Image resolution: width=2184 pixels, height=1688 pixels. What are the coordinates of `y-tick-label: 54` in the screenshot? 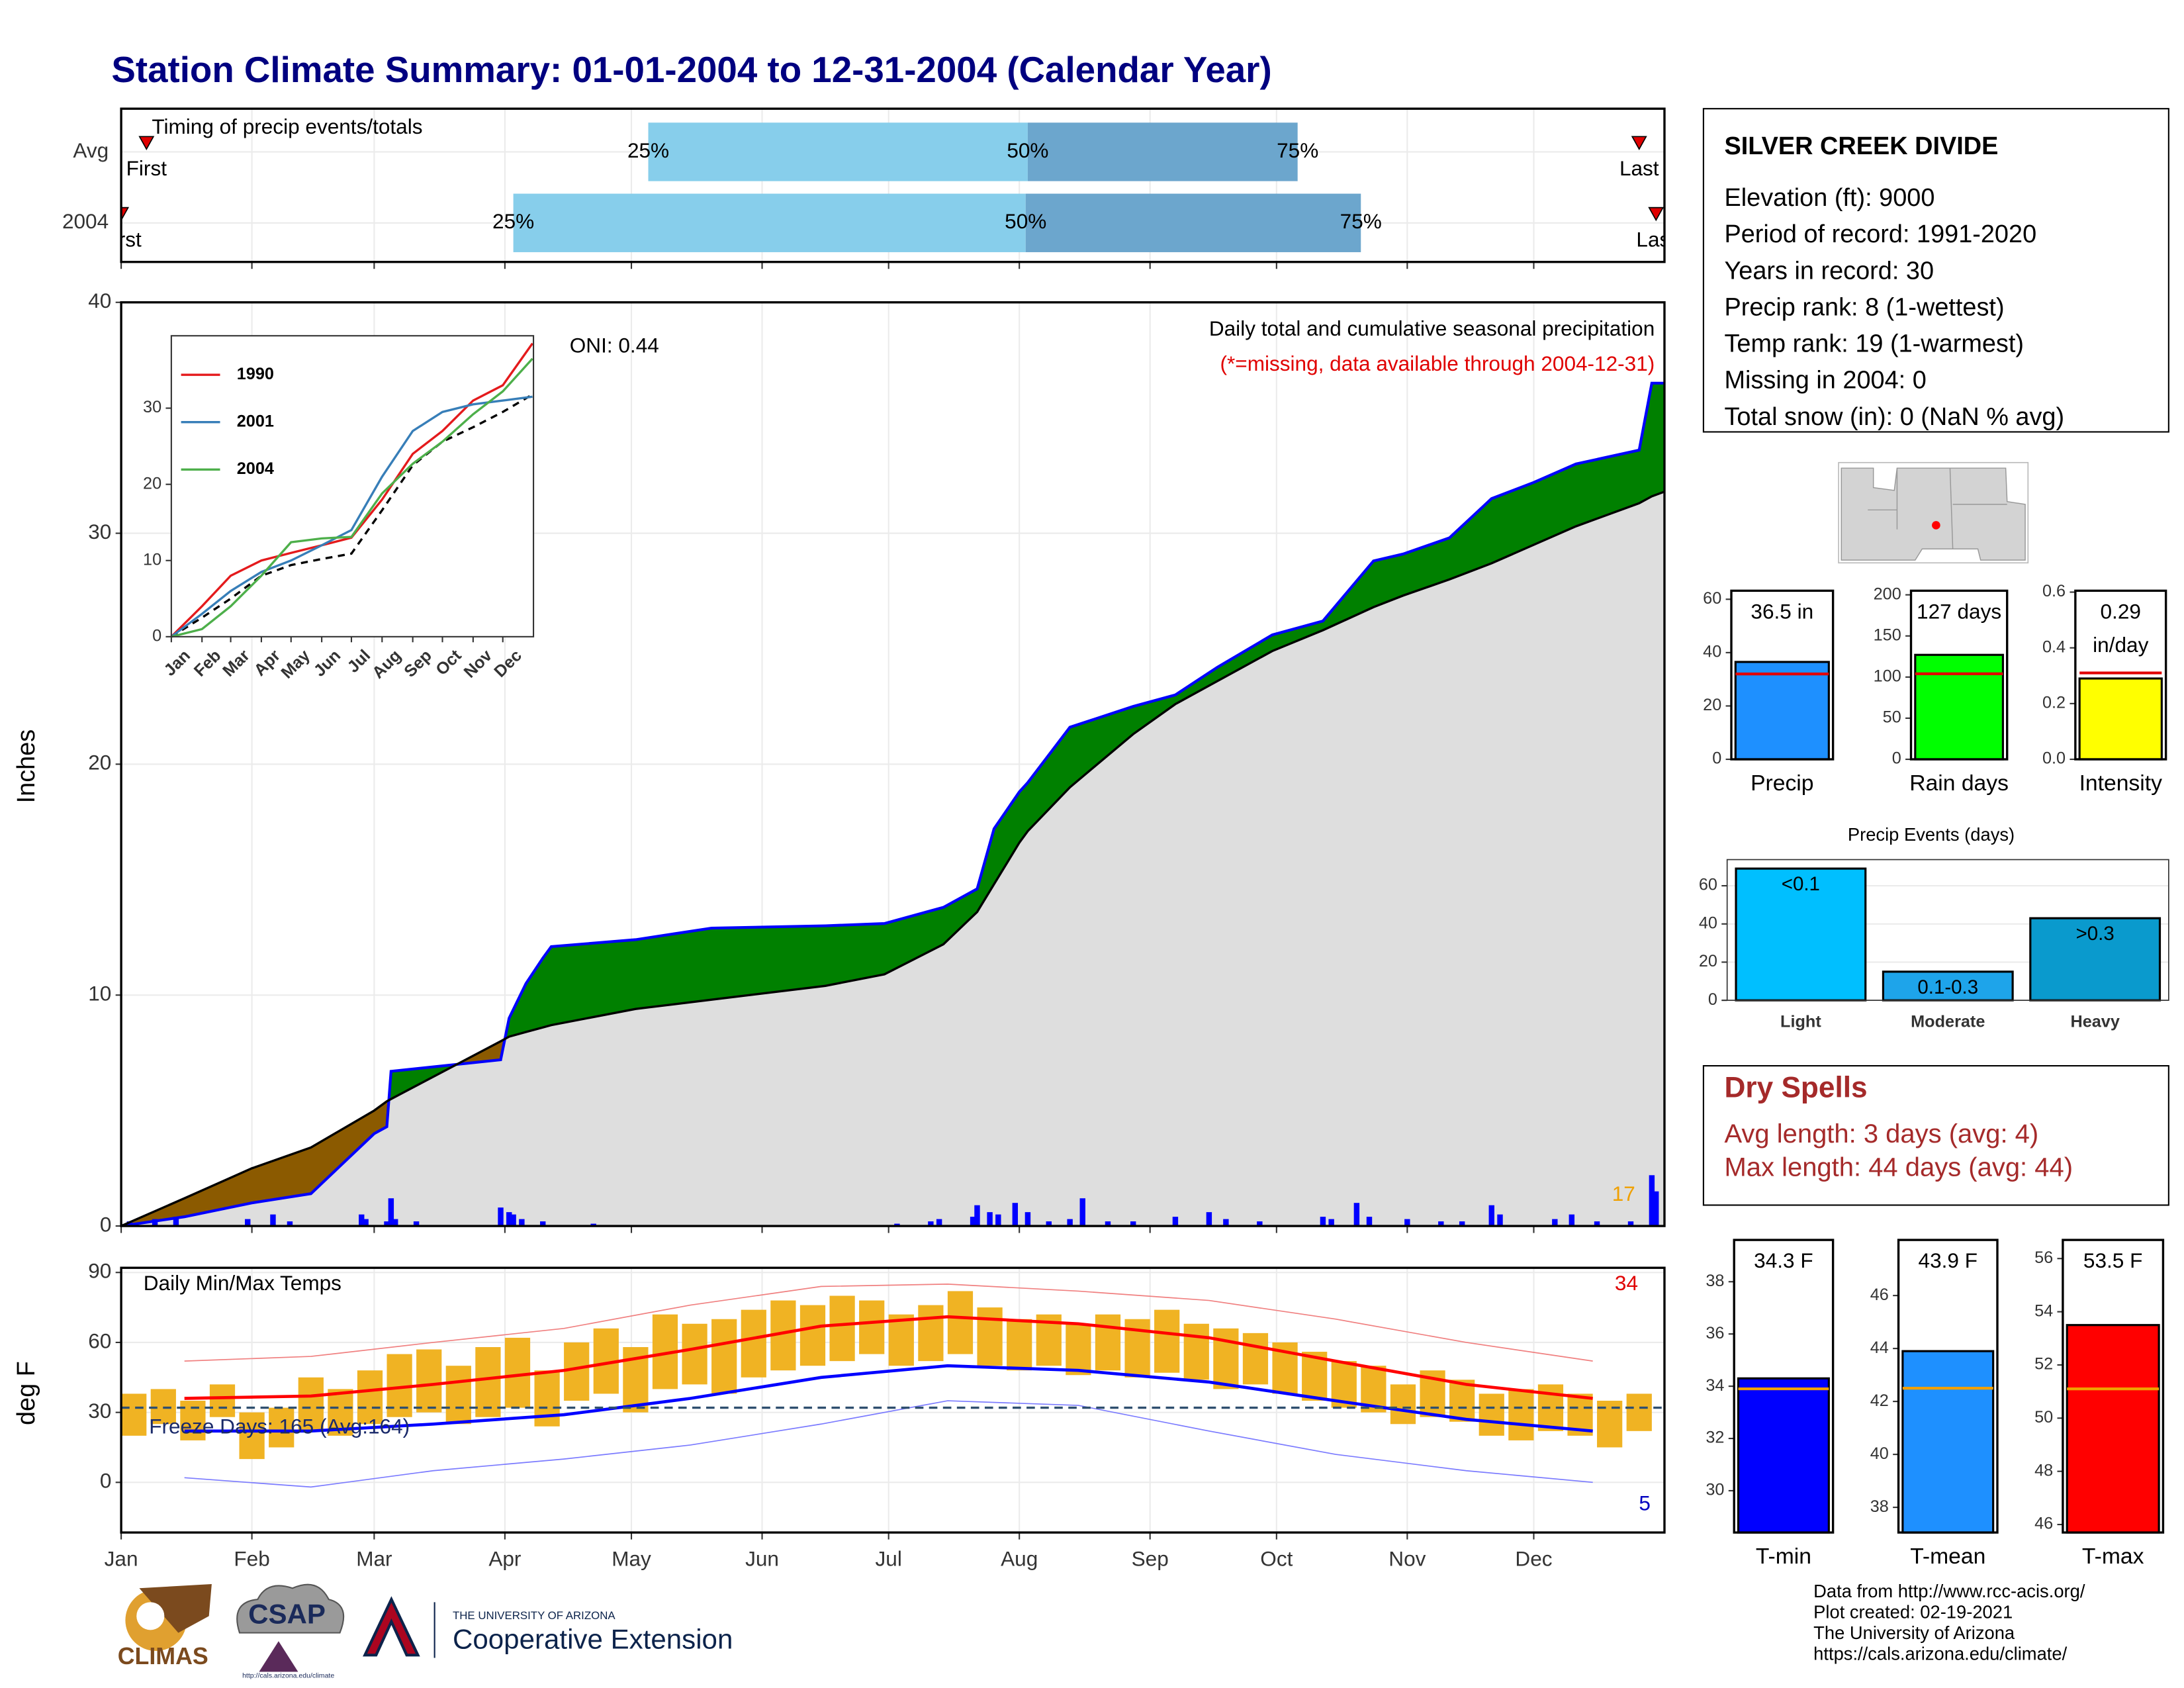 It's located at (2043, 1310).